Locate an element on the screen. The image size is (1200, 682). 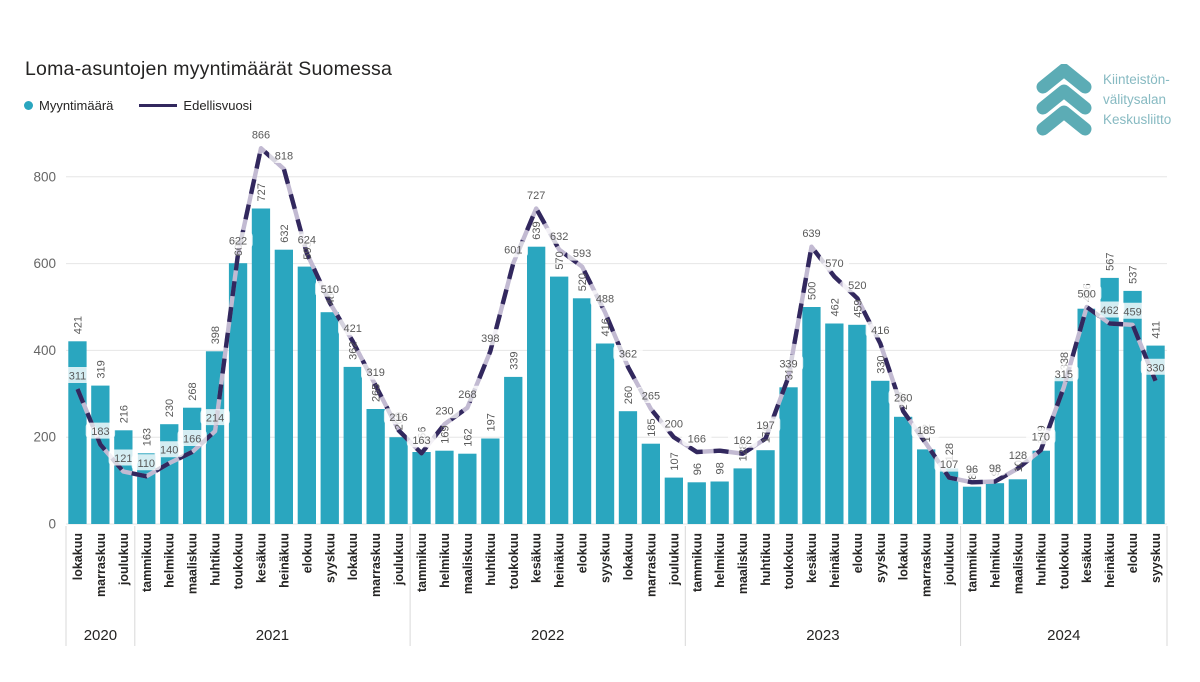
line-value-label: 214 is located at coordinates (215, 419).